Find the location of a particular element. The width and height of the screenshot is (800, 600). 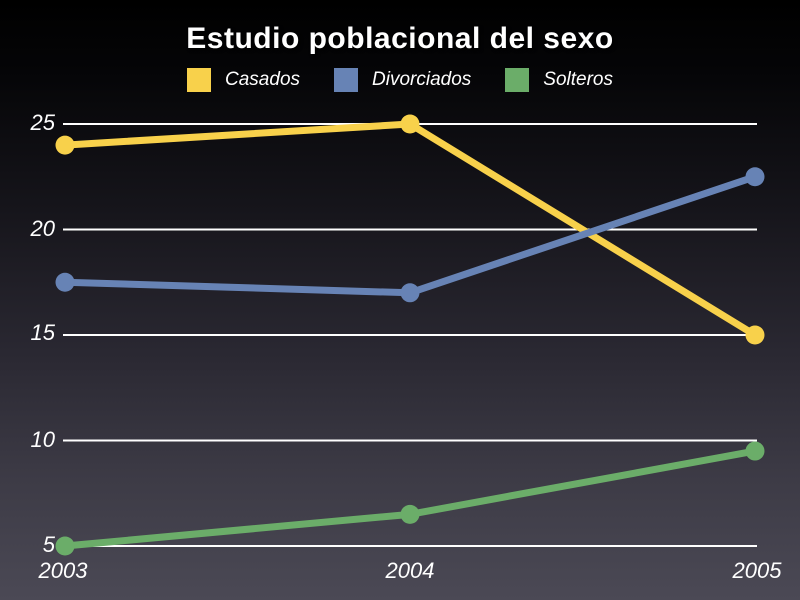

y-axis-label-25: 25 is located at coordinates (42, 122).